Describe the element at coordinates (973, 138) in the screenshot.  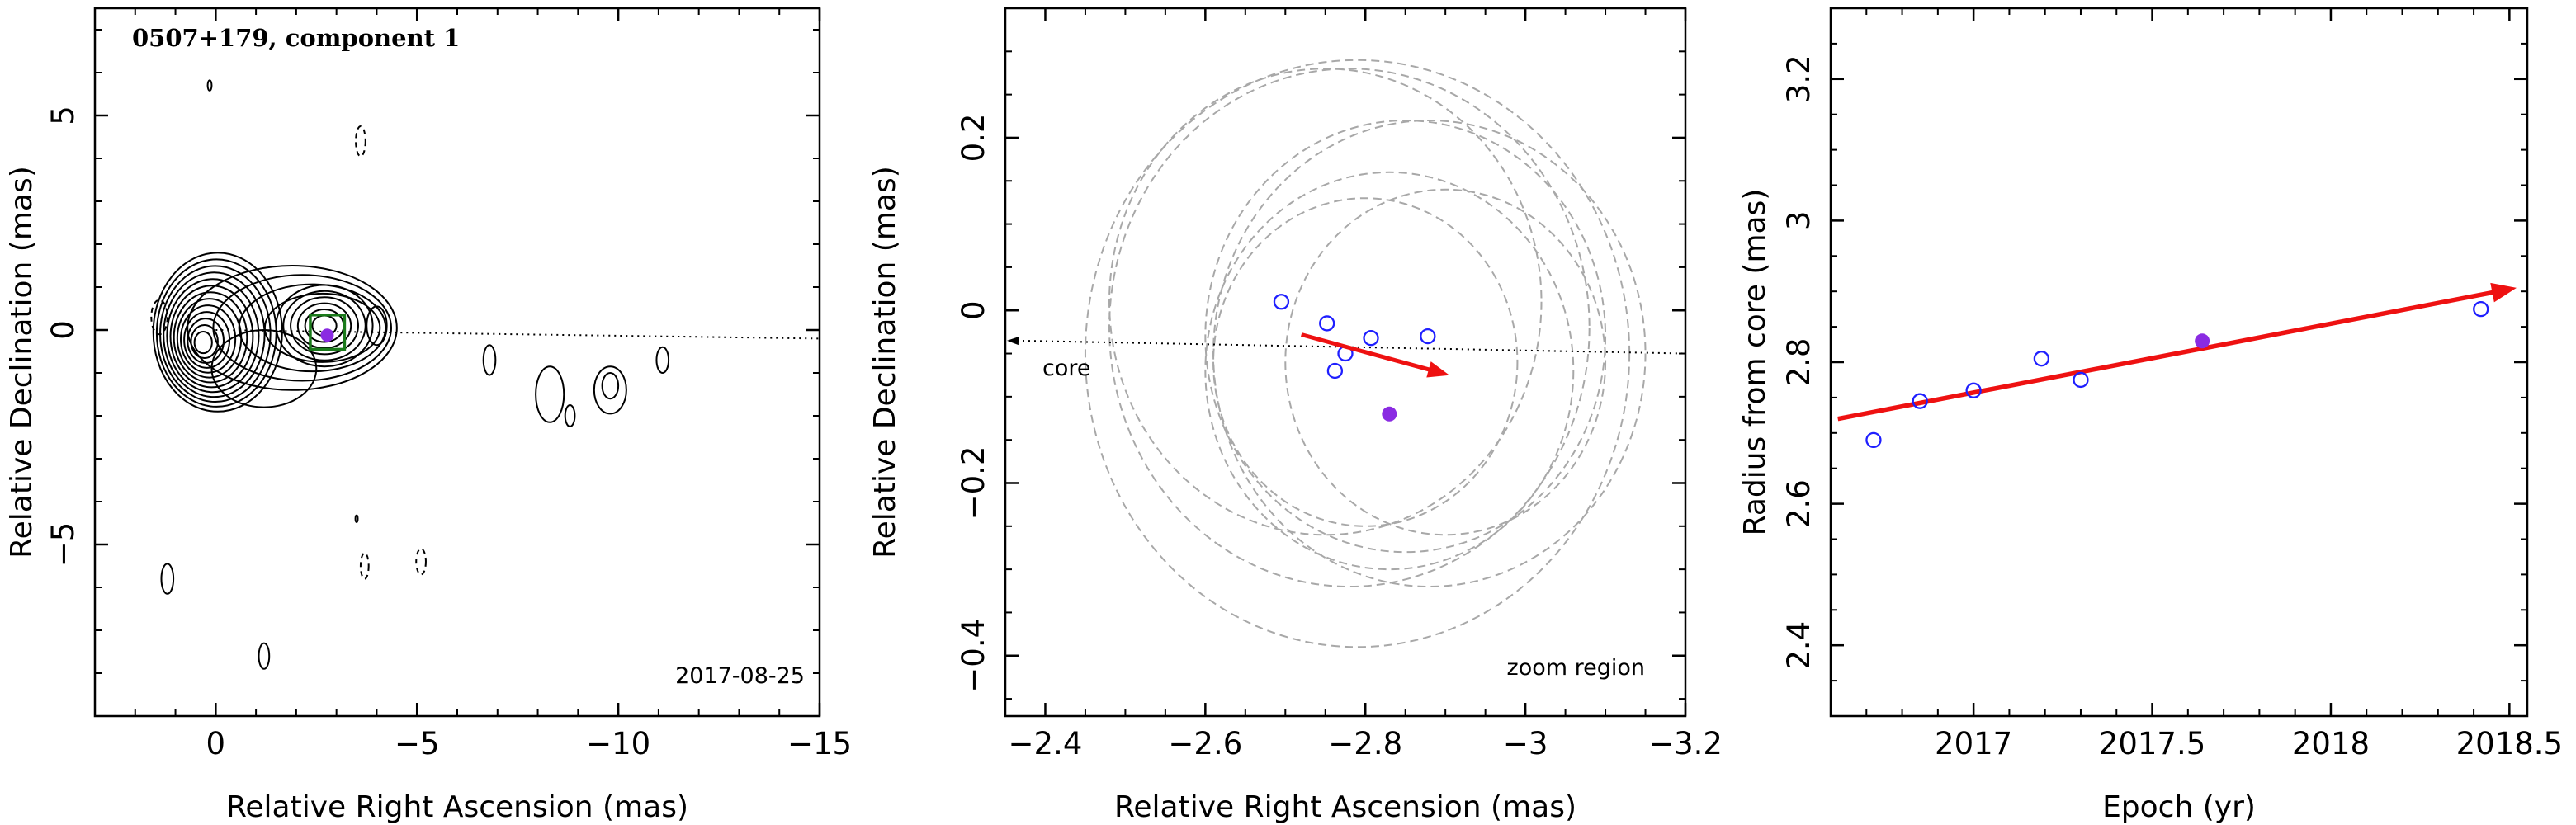
I see `y-tick-label: 0.2` at that location.